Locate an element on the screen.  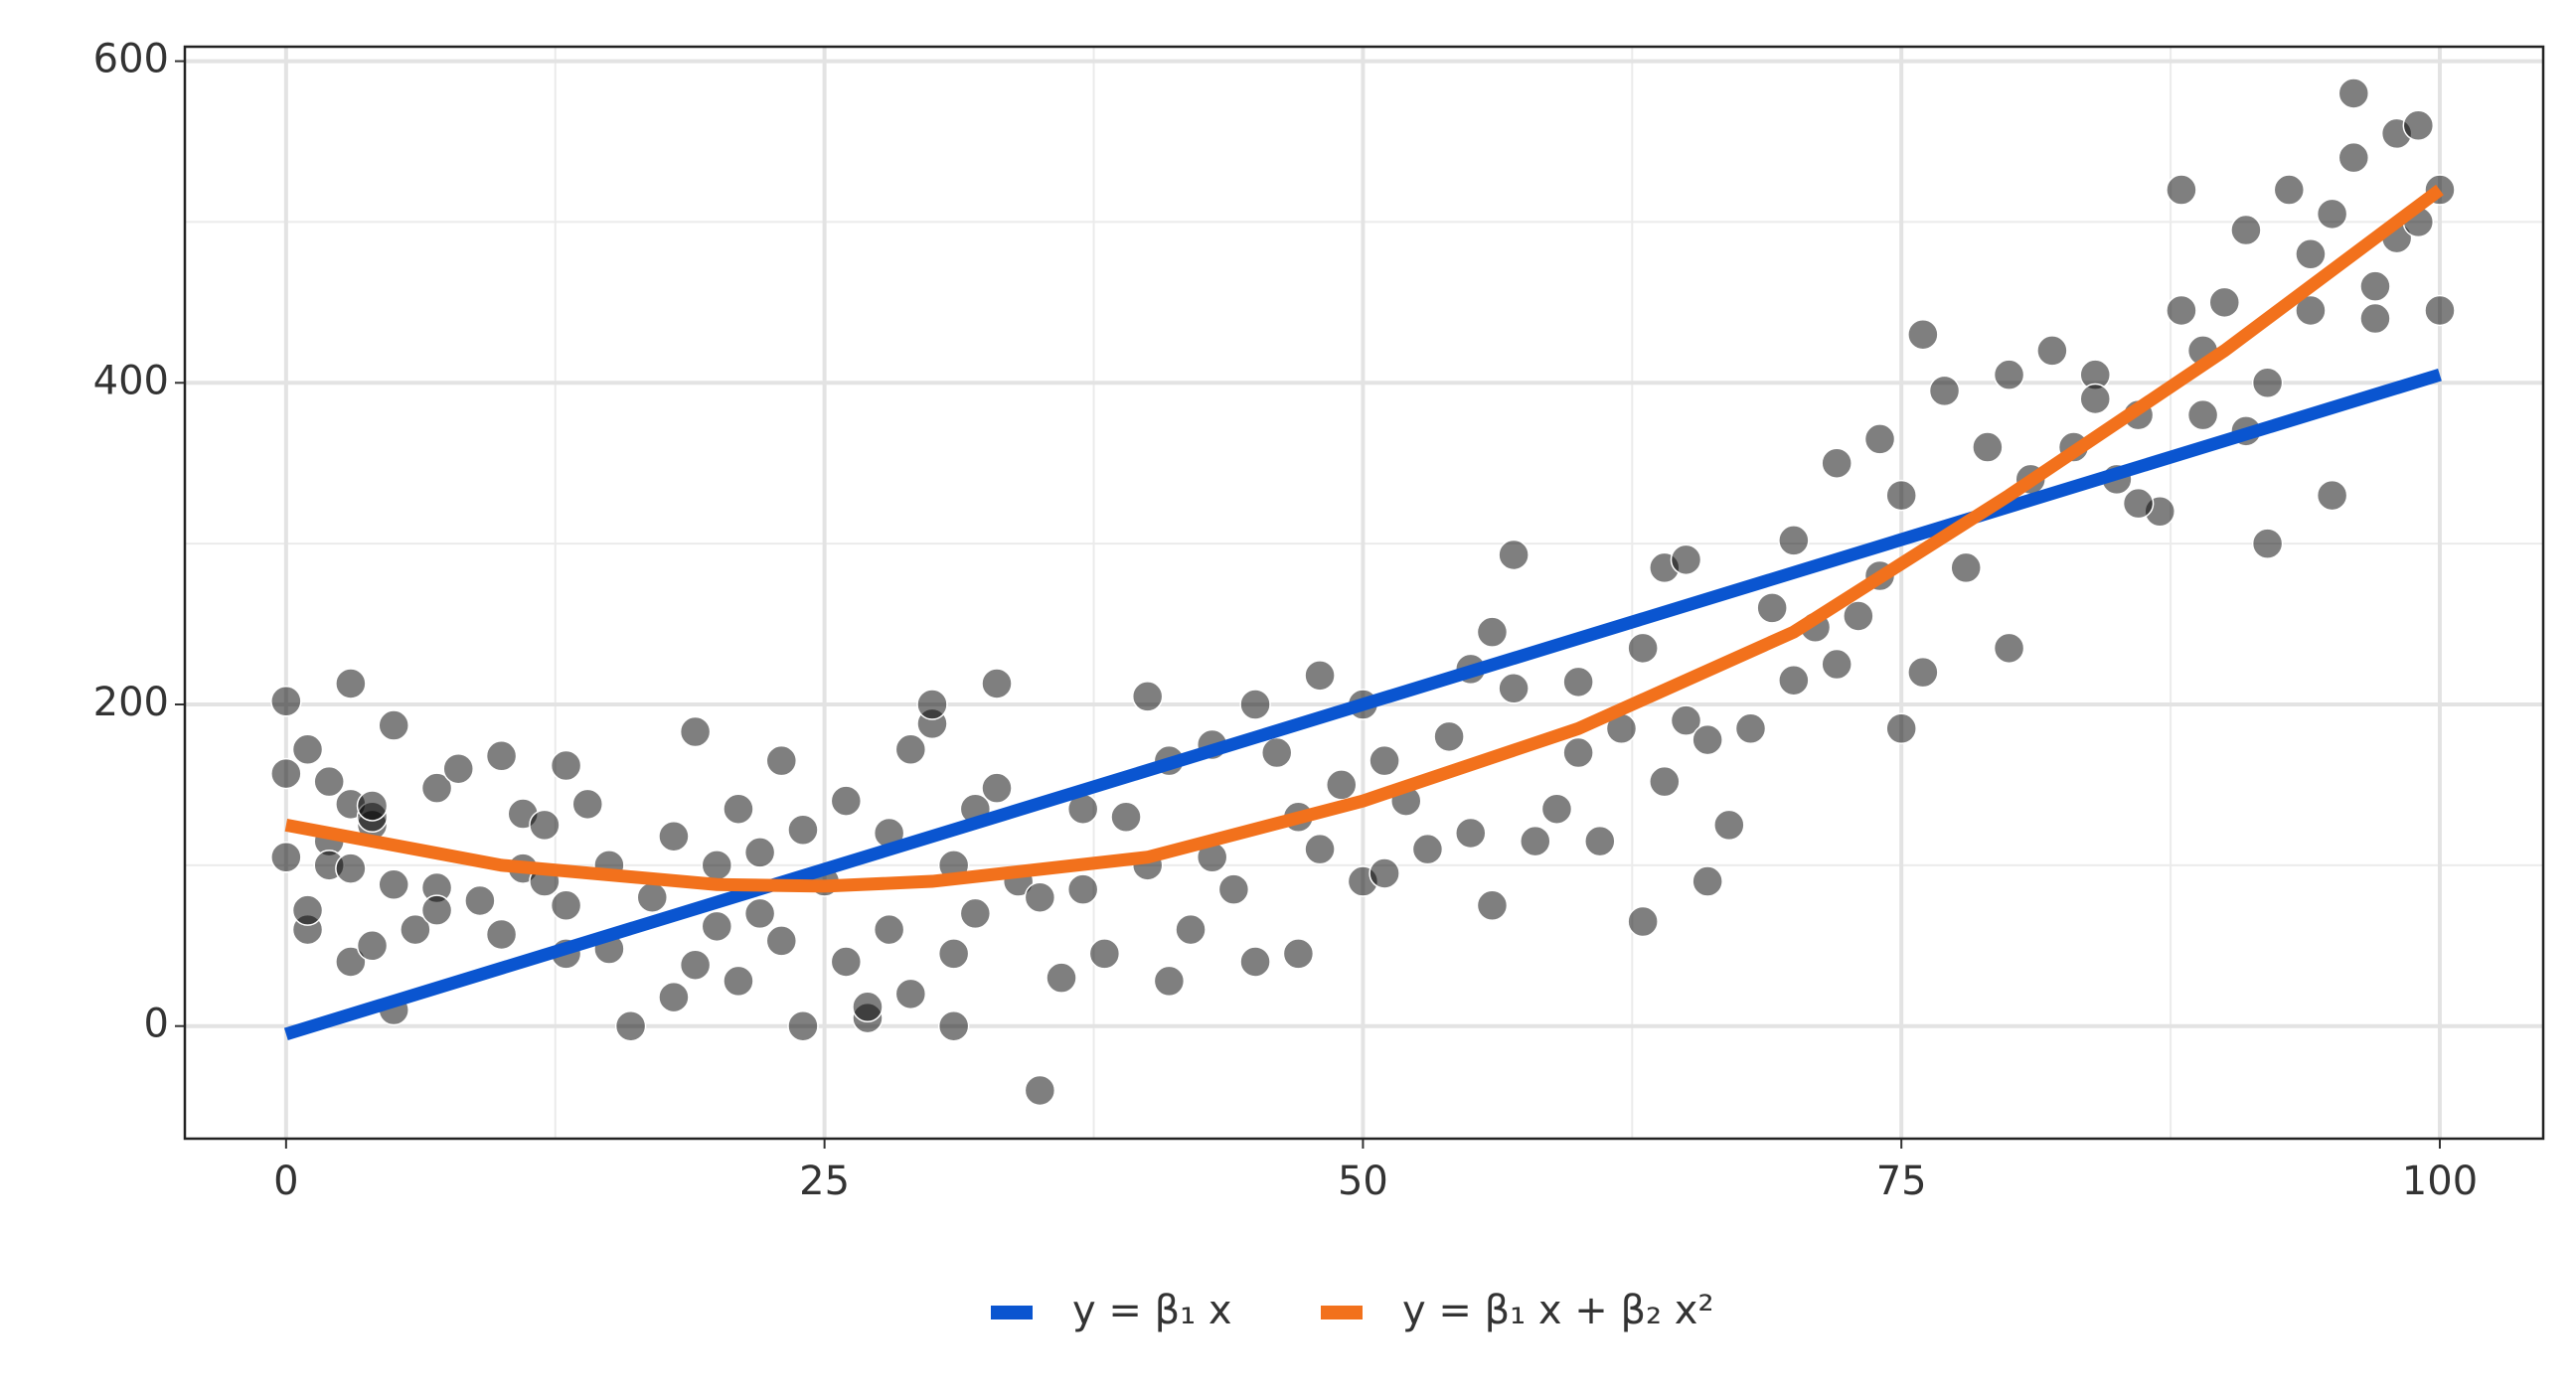
x-tick-label: 75 is located at coordinates (1901, 1181).